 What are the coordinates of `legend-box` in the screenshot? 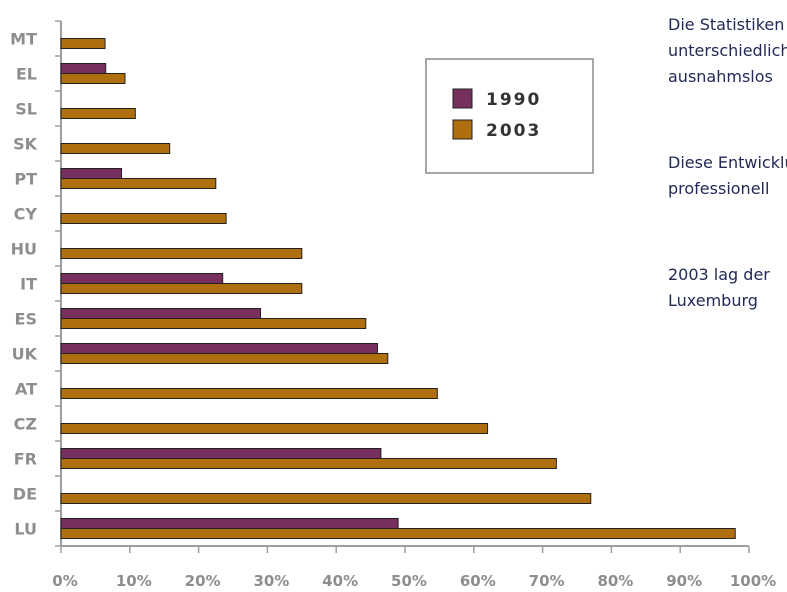 It's located at (509, 116).